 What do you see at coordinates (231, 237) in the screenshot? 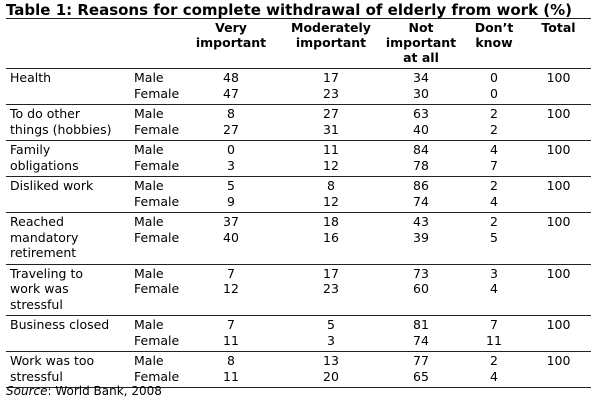
I see `value-cell-very: 40` at bounding box center [231, 237].